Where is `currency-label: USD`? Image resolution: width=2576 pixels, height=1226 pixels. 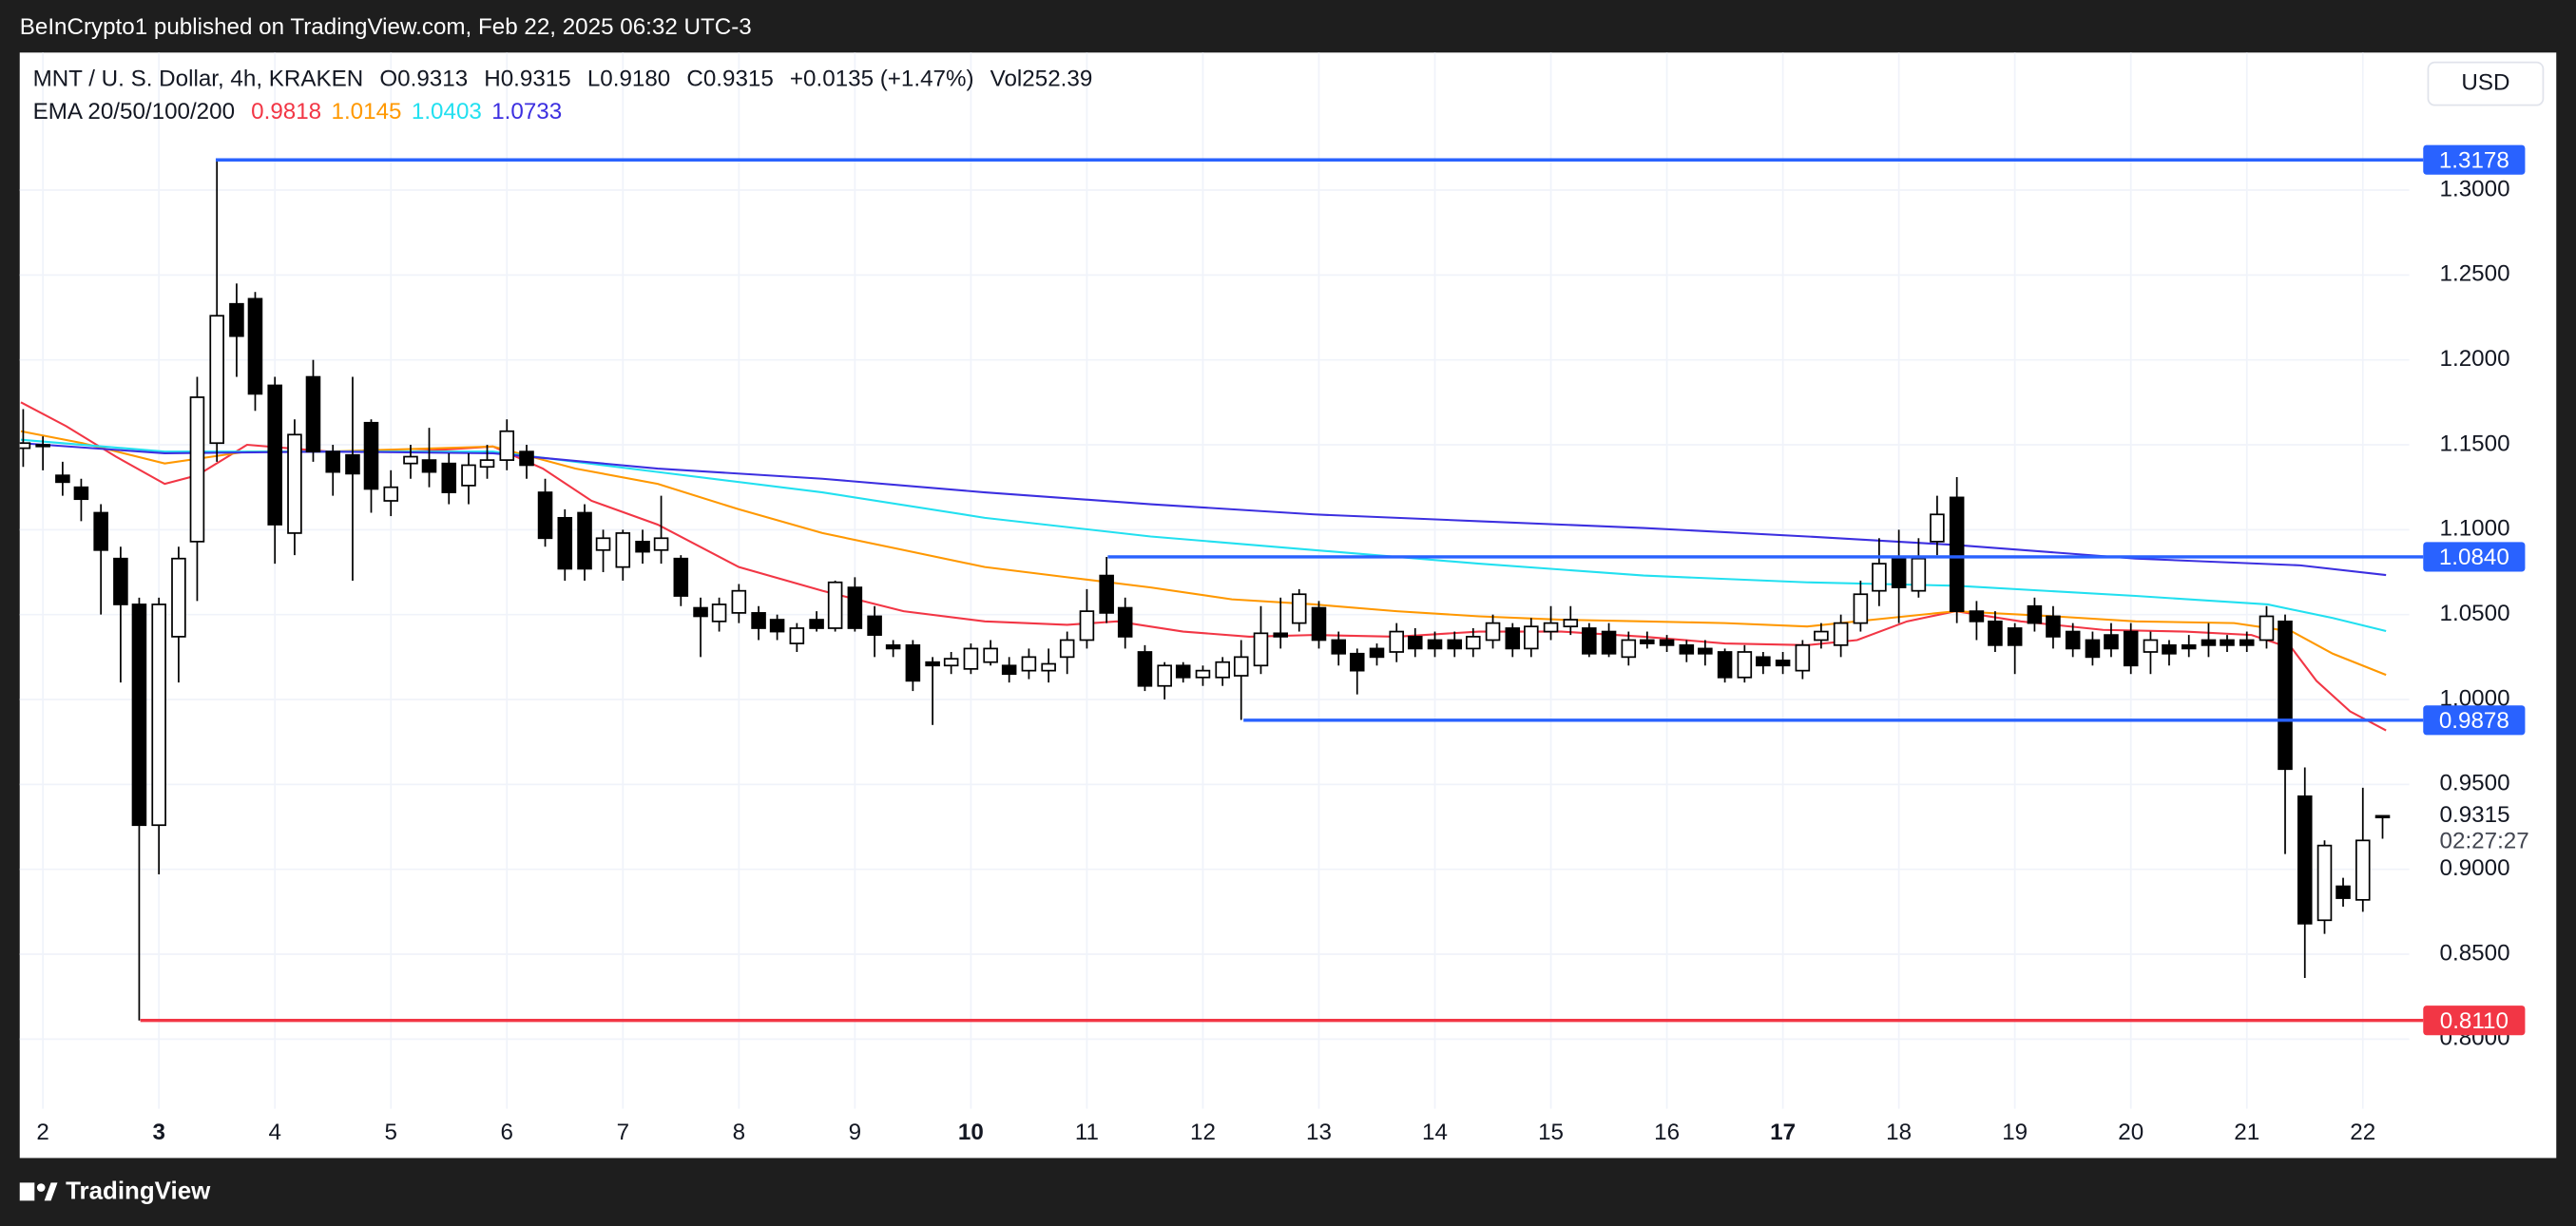 currency-label: USD is located at coordinates (2485, 83).